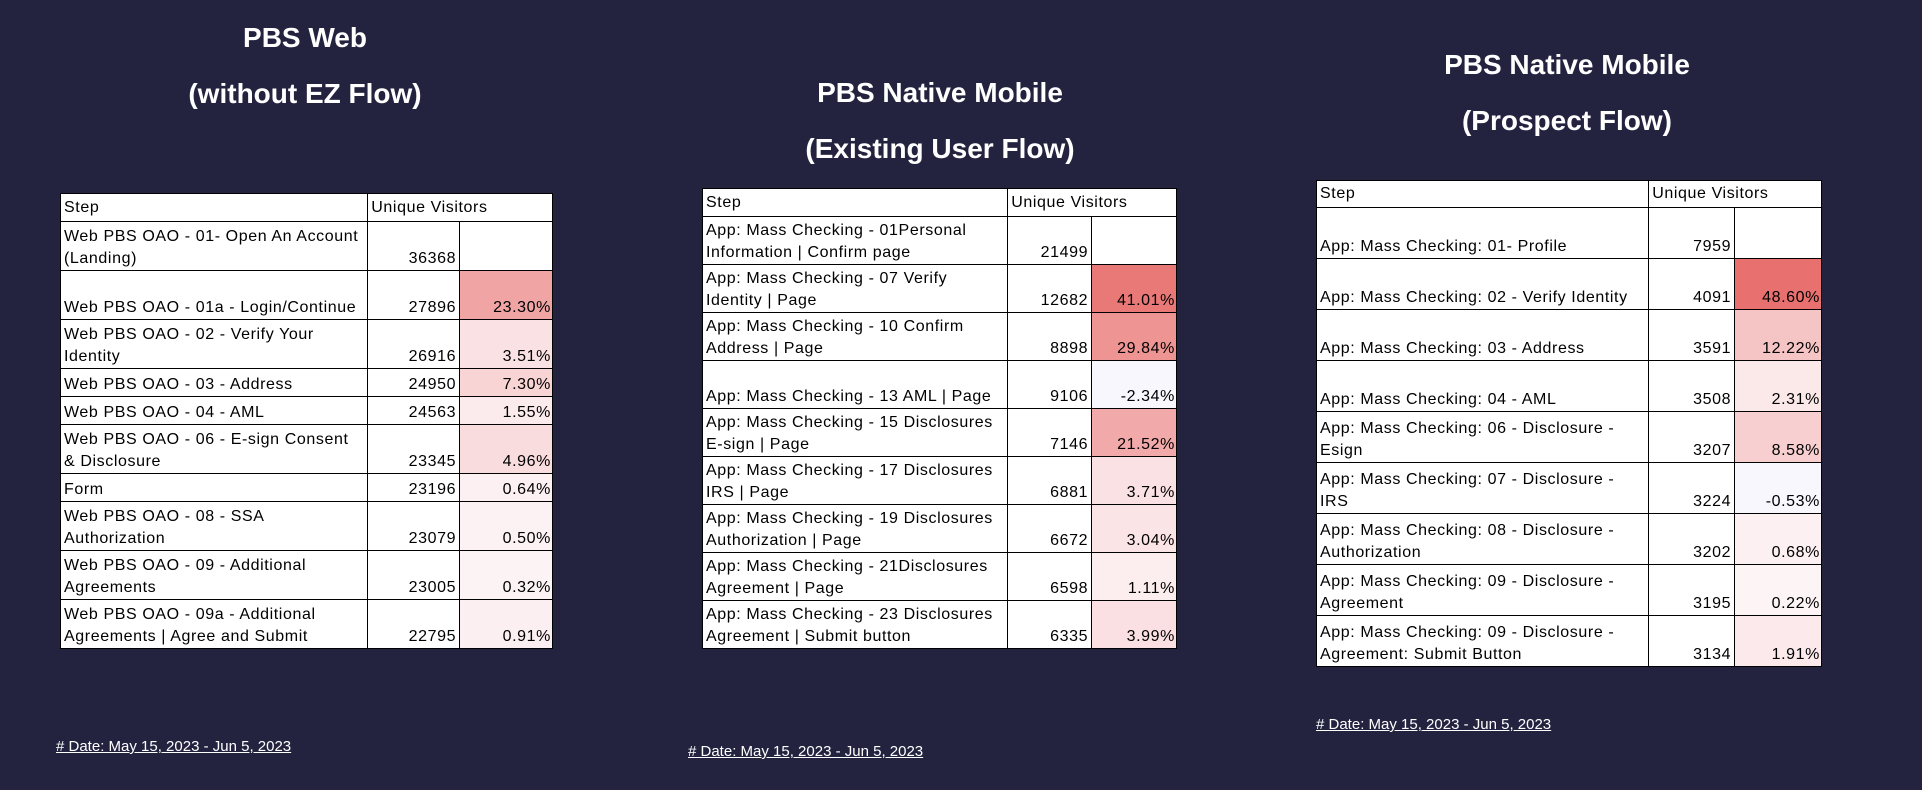 This screenshot has height=790, width=1922. What do you see at coordinates (1568, 233) in the screenshot?
I see `table-row: App: Mass Checking: 01- Profile 7959` at bounding box center [1568, 233].